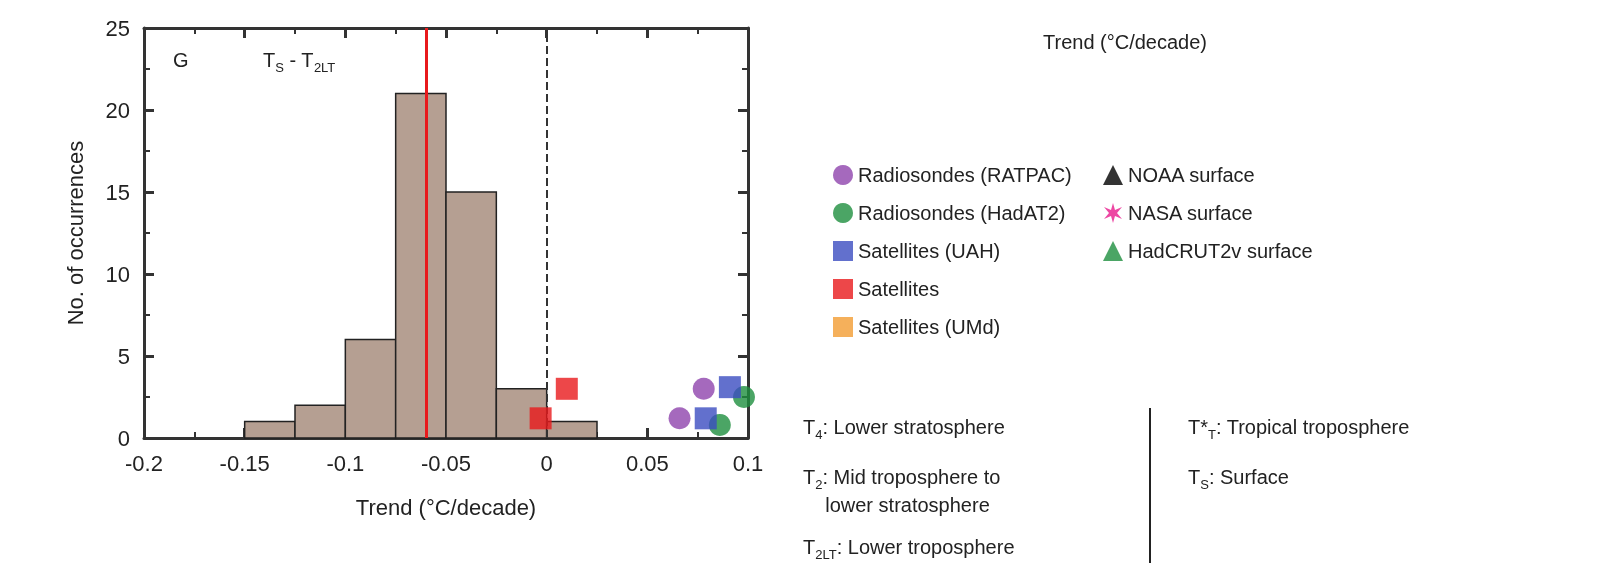 Image resolution: width=1608 pixels, height=571 pixels. What do you see at coordinates (899, 289) in the screenshot?
I see `legend-label: Satellites` at bounding box center [899, 289].